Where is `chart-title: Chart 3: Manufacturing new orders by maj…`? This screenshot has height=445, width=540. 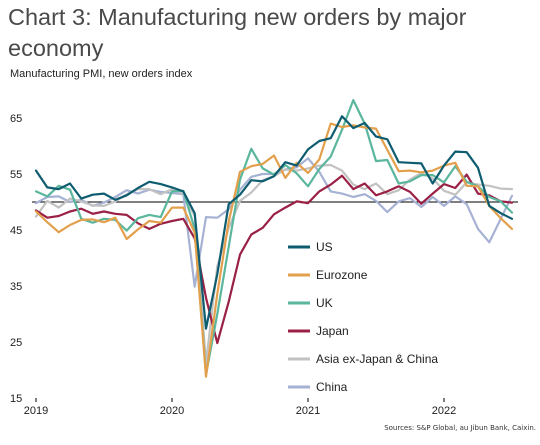
chart-title: Chart 3: Manufacturing new orders by maj… is located at coordinates (237, 32).